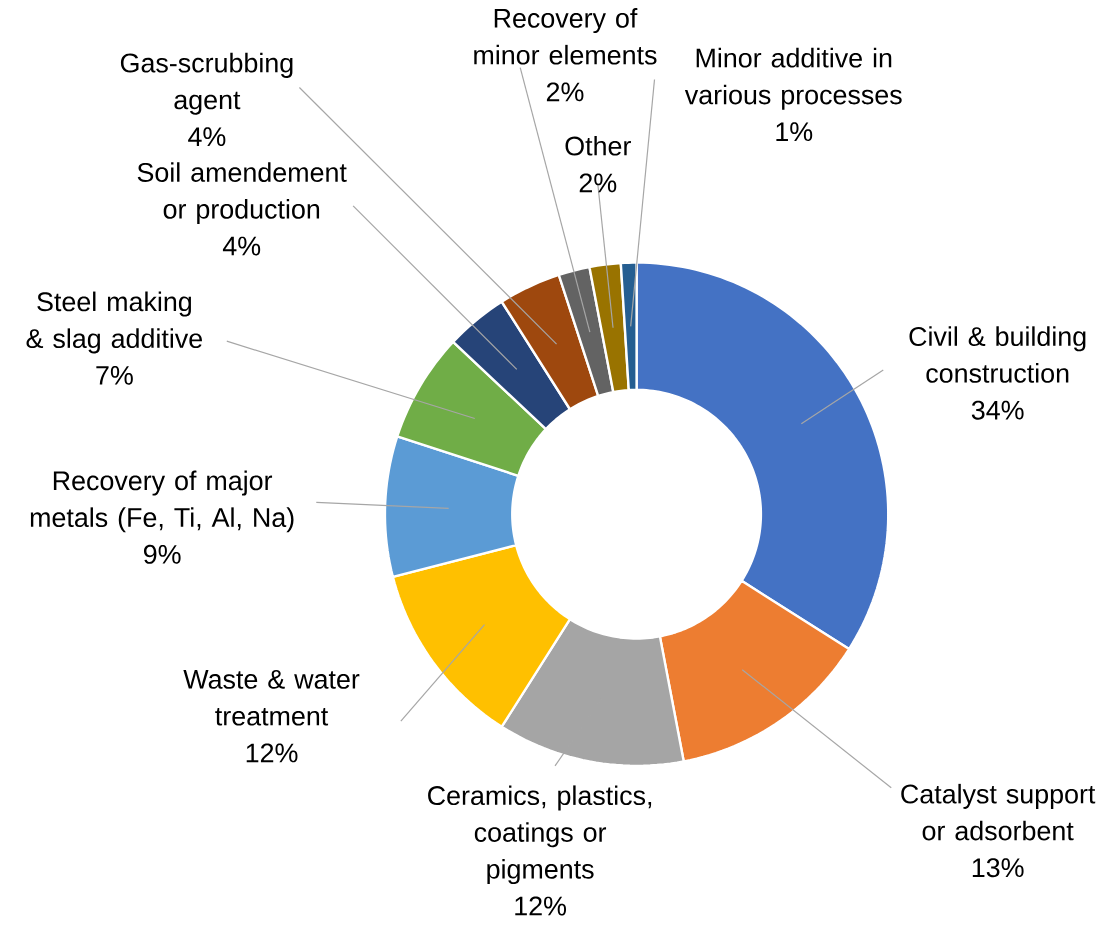 Image resolution: width=1117 pixels, height=930 pixels. What do you see at coordinates (162, 554) in the screenshot?
I see `data-label: 9%` at bounding box center [162, 554].